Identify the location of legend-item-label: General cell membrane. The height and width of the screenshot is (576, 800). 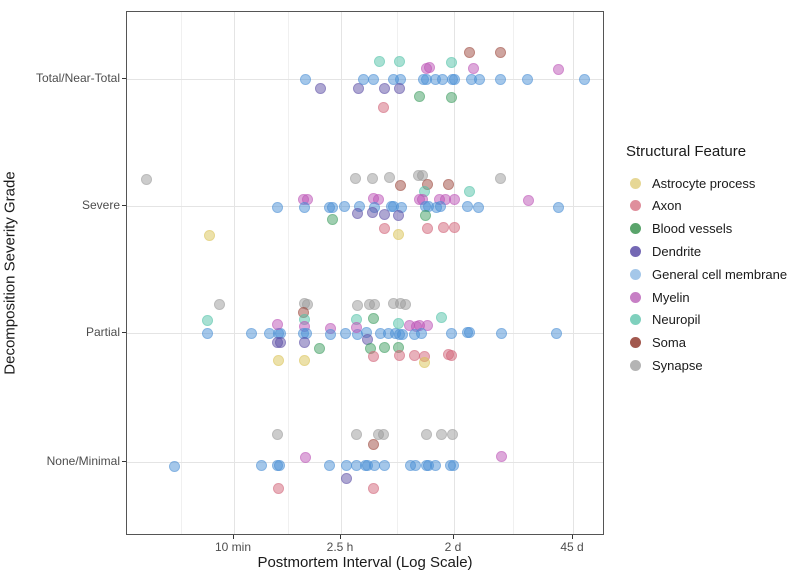
(720, 274).